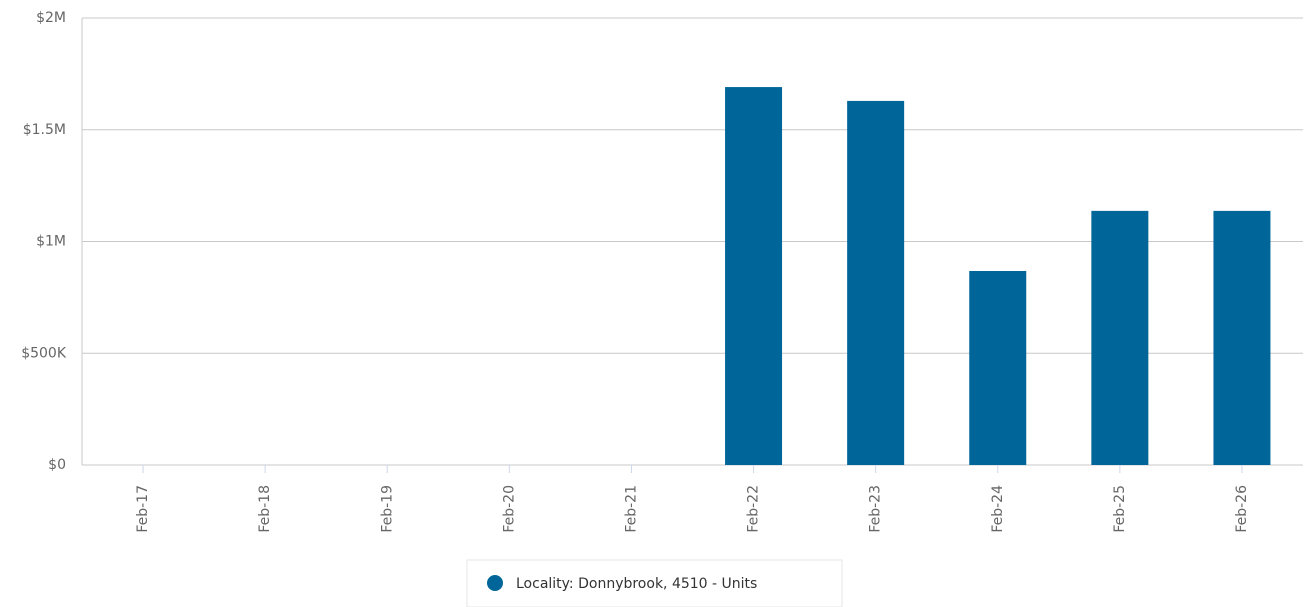  I want to click on legend-label: Locality: Donnybrook, 4510 - Units, so click(636, 584).